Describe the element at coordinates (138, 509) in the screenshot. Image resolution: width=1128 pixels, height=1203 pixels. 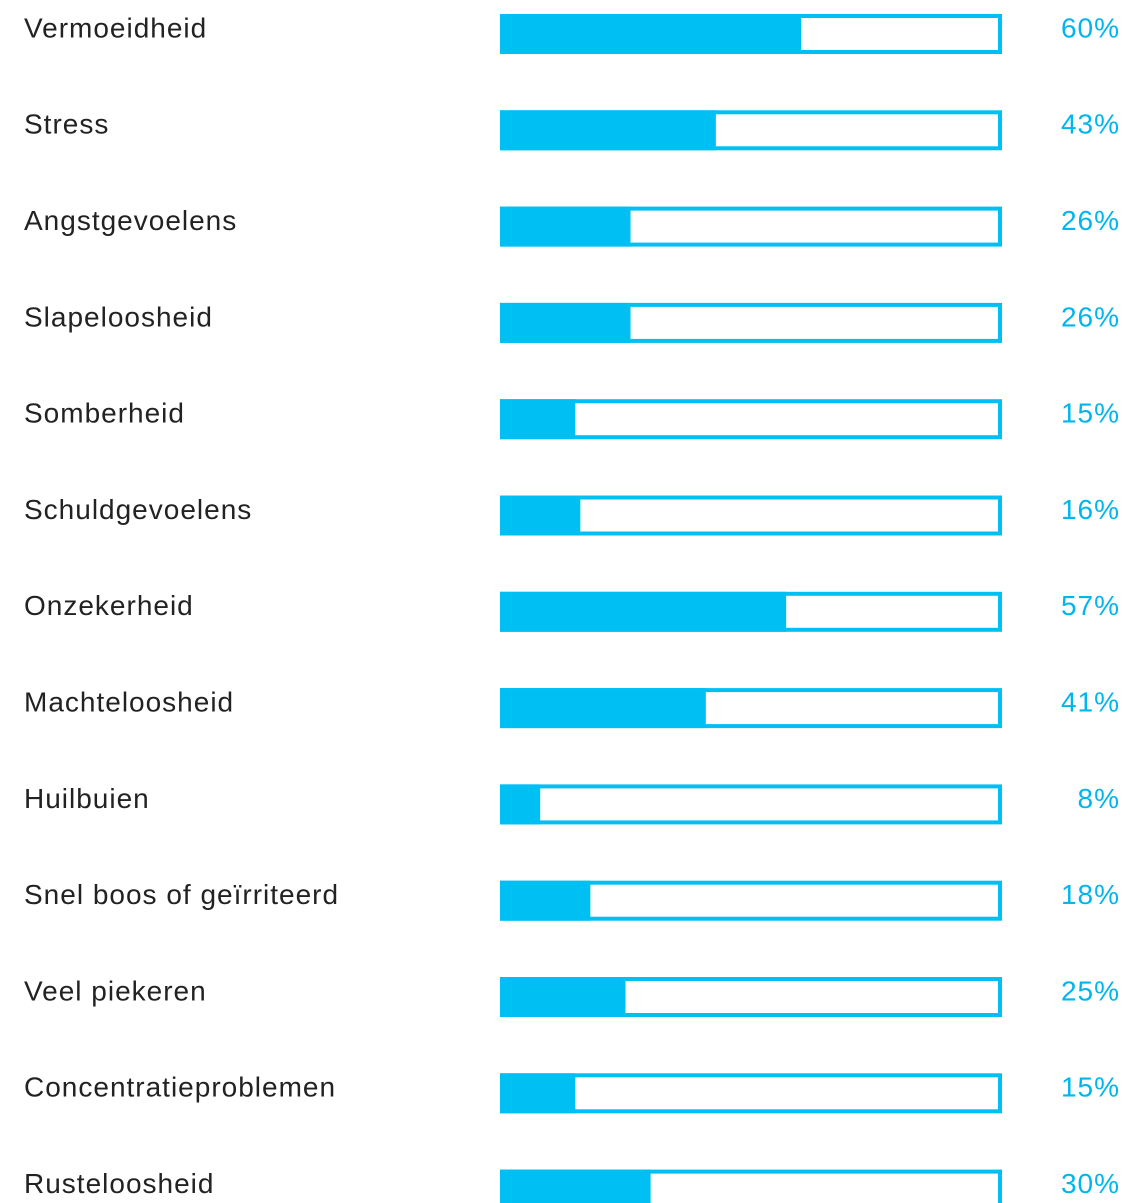
I see `category-label: Schuldgevoelens` at that location.